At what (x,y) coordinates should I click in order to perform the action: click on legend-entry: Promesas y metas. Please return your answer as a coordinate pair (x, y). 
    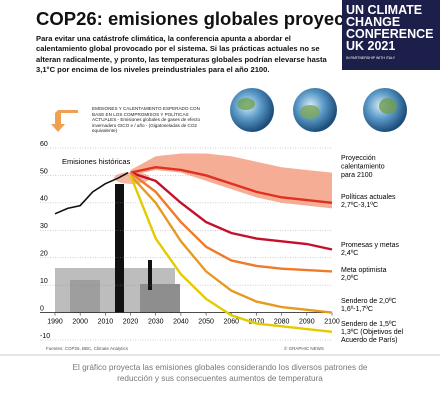
    Looking at the image, I should click on (370, 245).